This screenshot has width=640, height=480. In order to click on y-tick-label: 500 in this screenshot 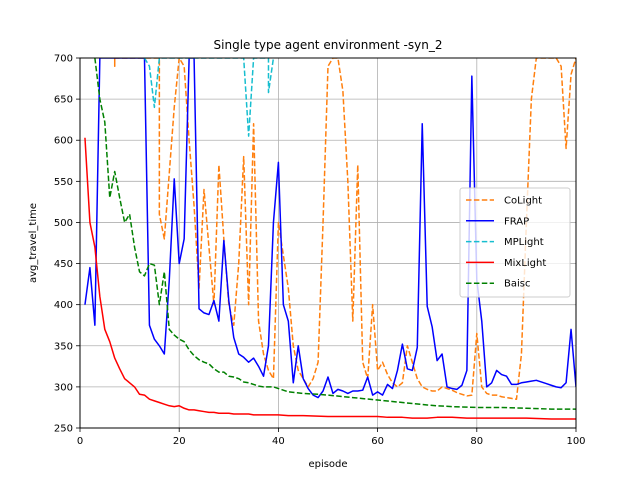, I will do `click(63, 223)`.